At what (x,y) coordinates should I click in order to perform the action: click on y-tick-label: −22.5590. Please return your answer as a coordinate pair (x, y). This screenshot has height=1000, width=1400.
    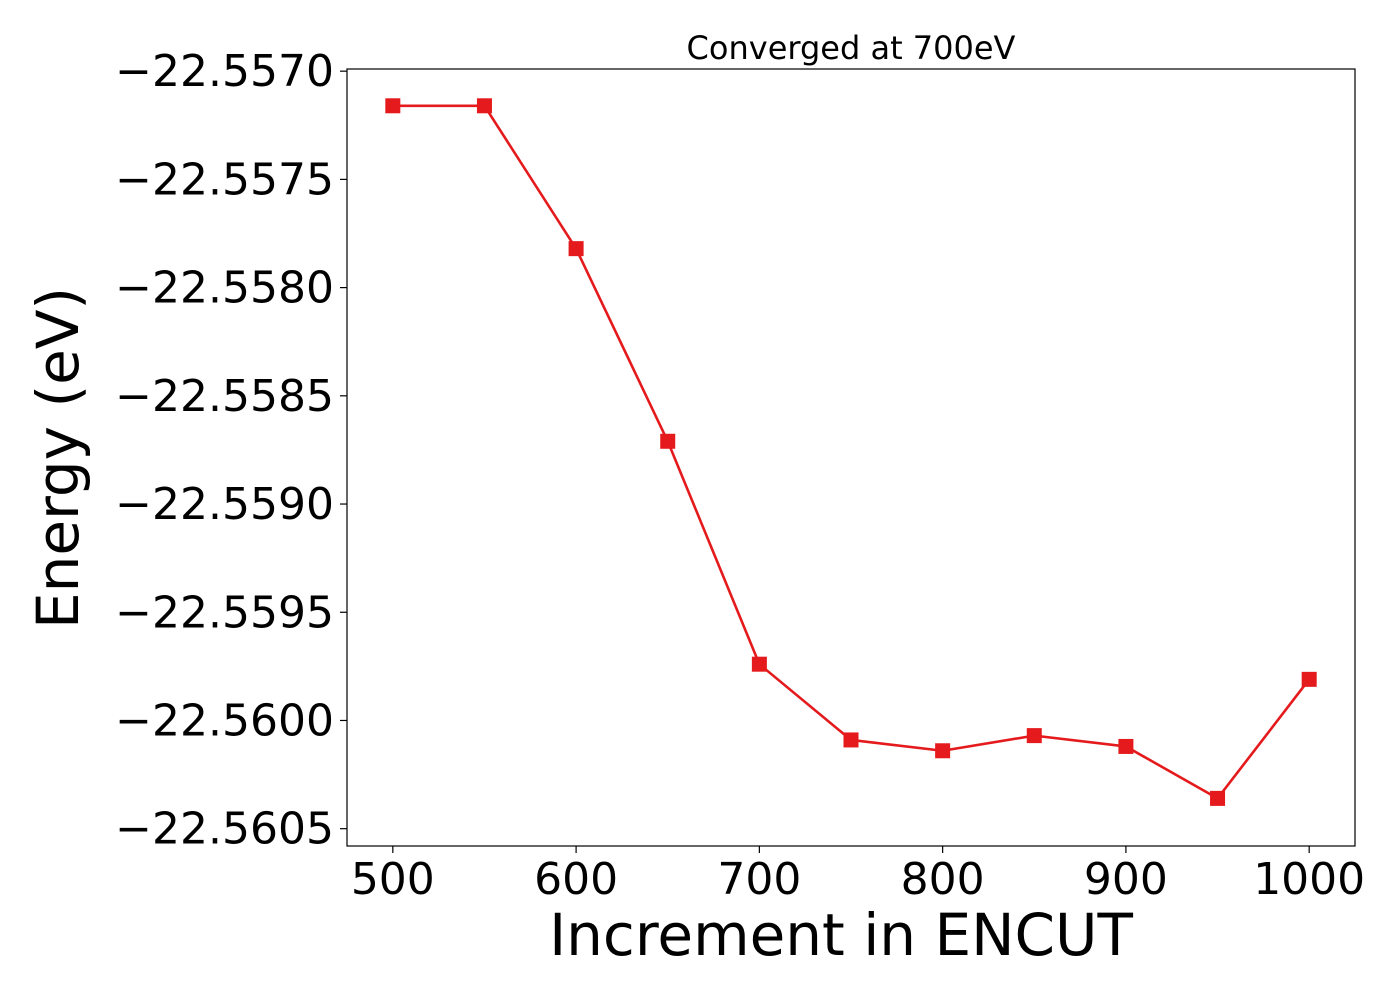
    Looking at the image, I should click on (224, 504).